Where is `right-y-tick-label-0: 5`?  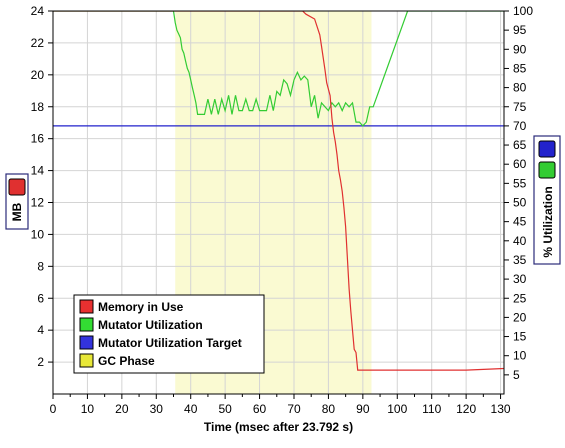
right-y-tick-label-0: 5 is located at coordinates (516, 375).